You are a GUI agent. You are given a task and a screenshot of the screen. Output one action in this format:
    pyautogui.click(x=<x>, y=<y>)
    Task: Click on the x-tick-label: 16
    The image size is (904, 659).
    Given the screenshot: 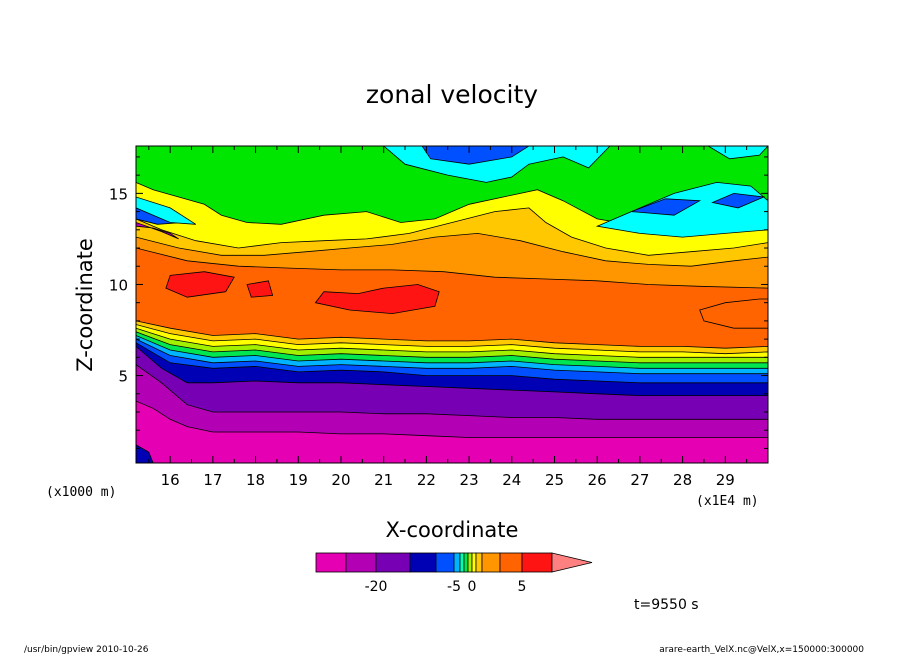 What is the action you would take?
    pyautogui.click(x=170, y=480)
    